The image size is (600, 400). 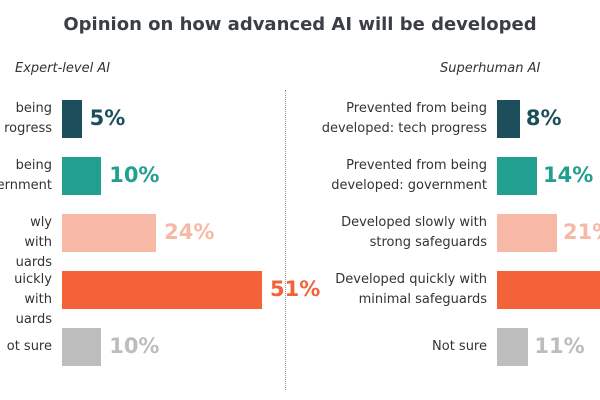 What do you see at coordinates (189, 232) in the screenshot?
I see `value-label-expert-2: 24%` at bounding box center [189, 232].